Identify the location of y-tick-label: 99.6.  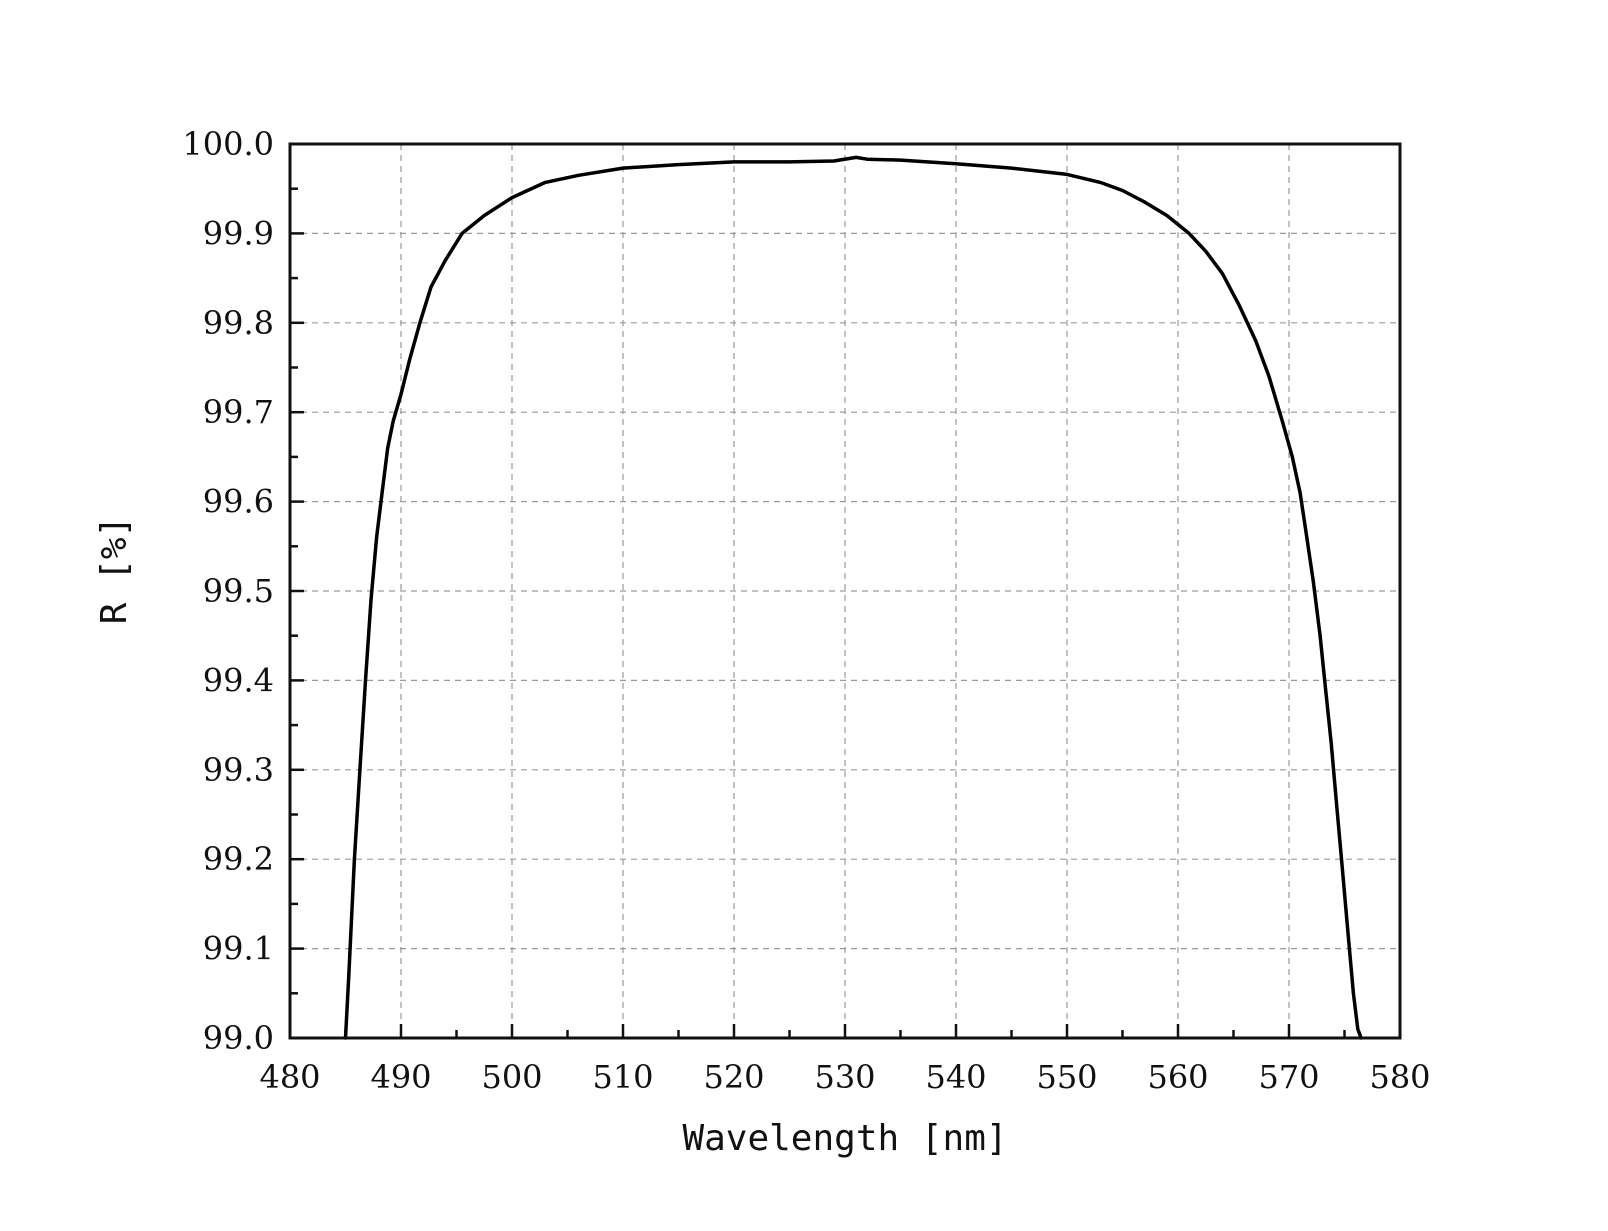
(238, 502).